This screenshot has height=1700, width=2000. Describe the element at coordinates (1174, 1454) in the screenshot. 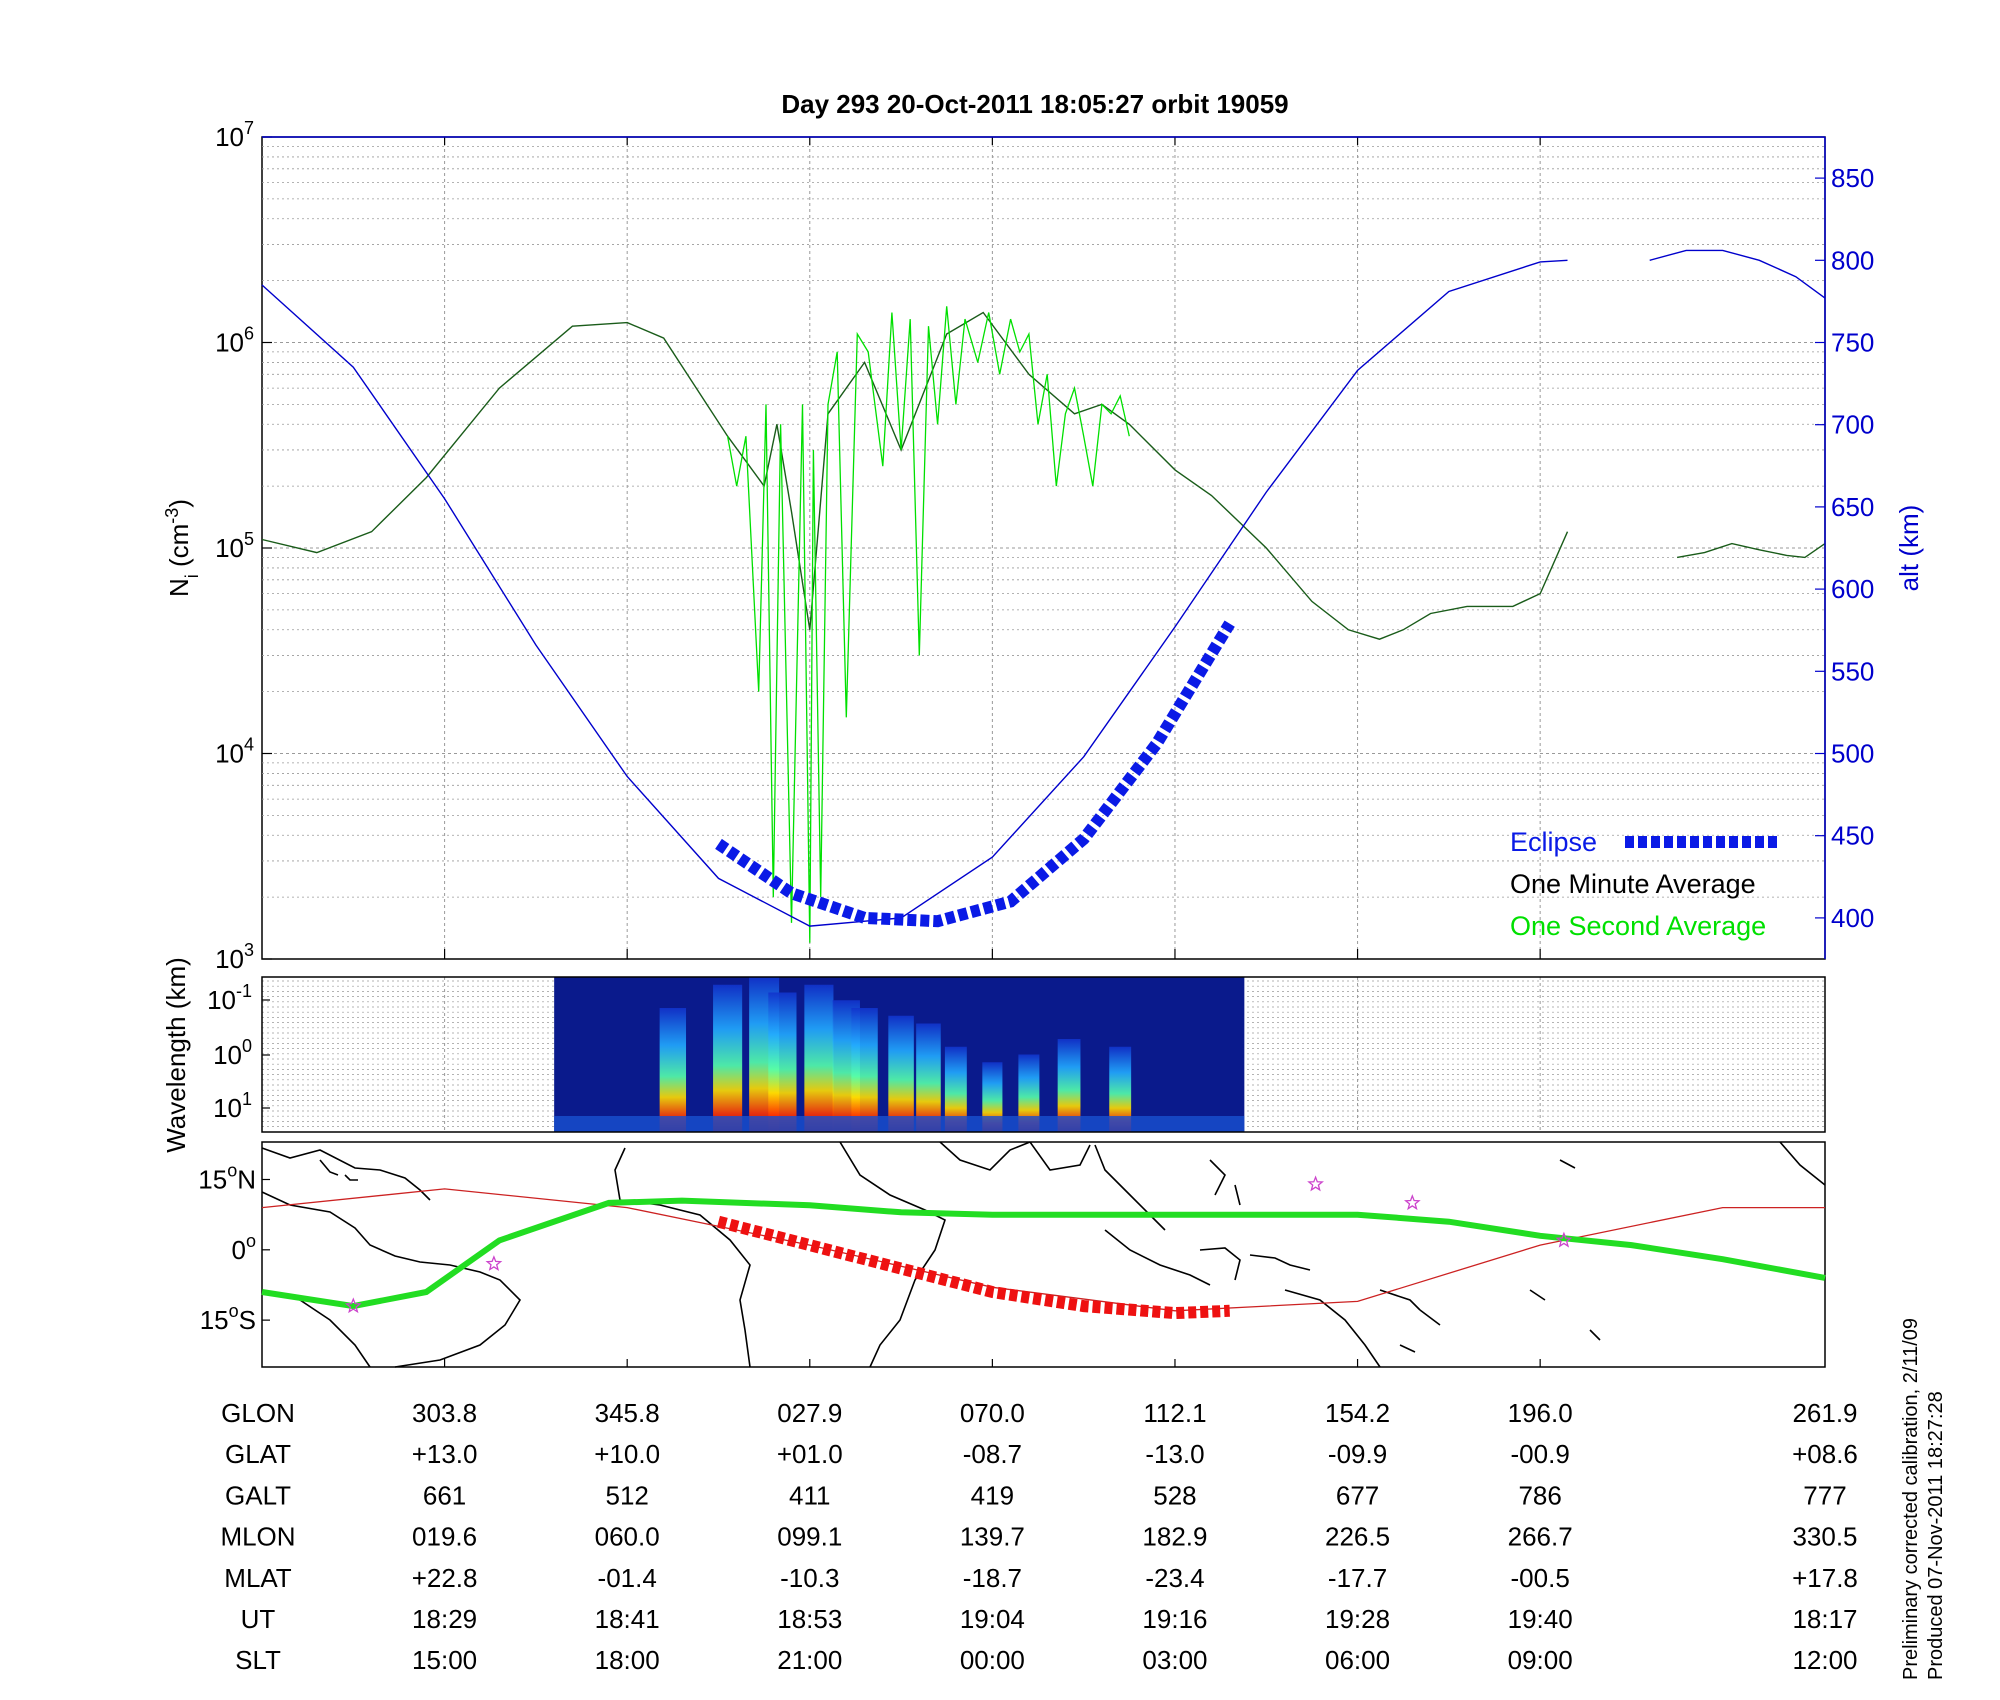

I see `ephemeris-cell: -13.0` at that location.